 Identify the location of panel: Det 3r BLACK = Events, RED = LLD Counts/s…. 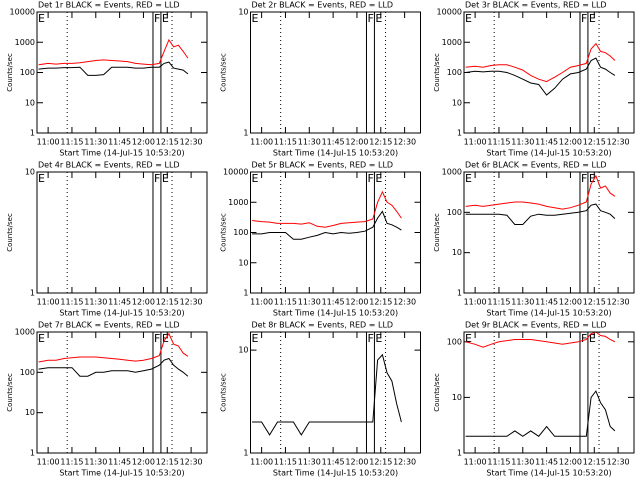
(534, 79).